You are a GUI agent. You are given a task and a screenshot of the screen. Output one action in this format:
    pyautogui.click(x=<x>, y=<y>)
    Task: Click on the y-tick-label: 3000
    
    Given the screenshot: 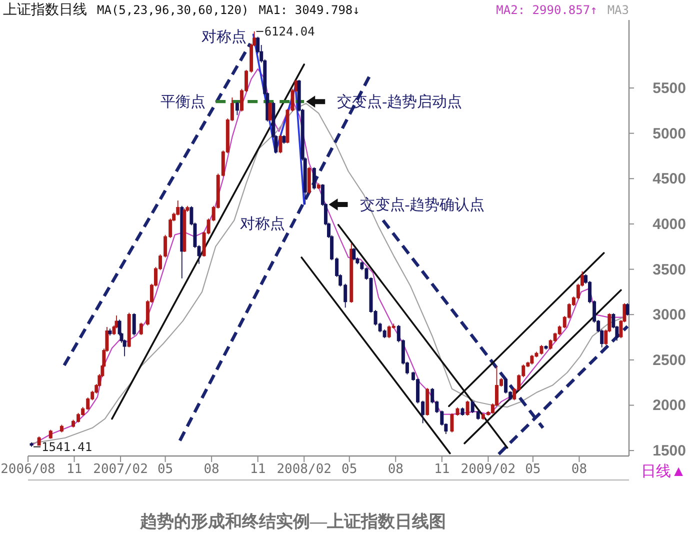 What is the action you would take?
    pyautogui.click(x=669, y=315)
    